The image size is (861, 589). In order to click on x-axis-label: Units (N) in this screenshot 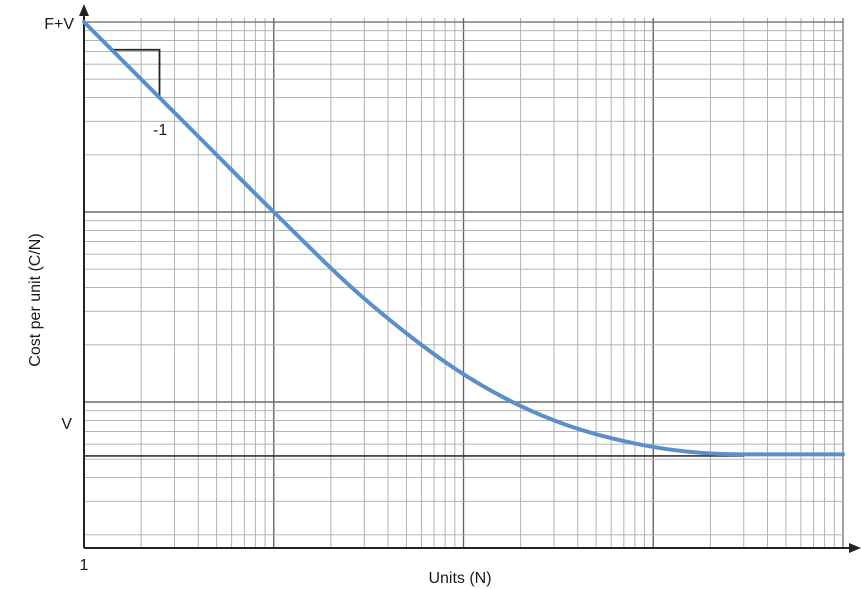, I will do `click(459, 578)`.